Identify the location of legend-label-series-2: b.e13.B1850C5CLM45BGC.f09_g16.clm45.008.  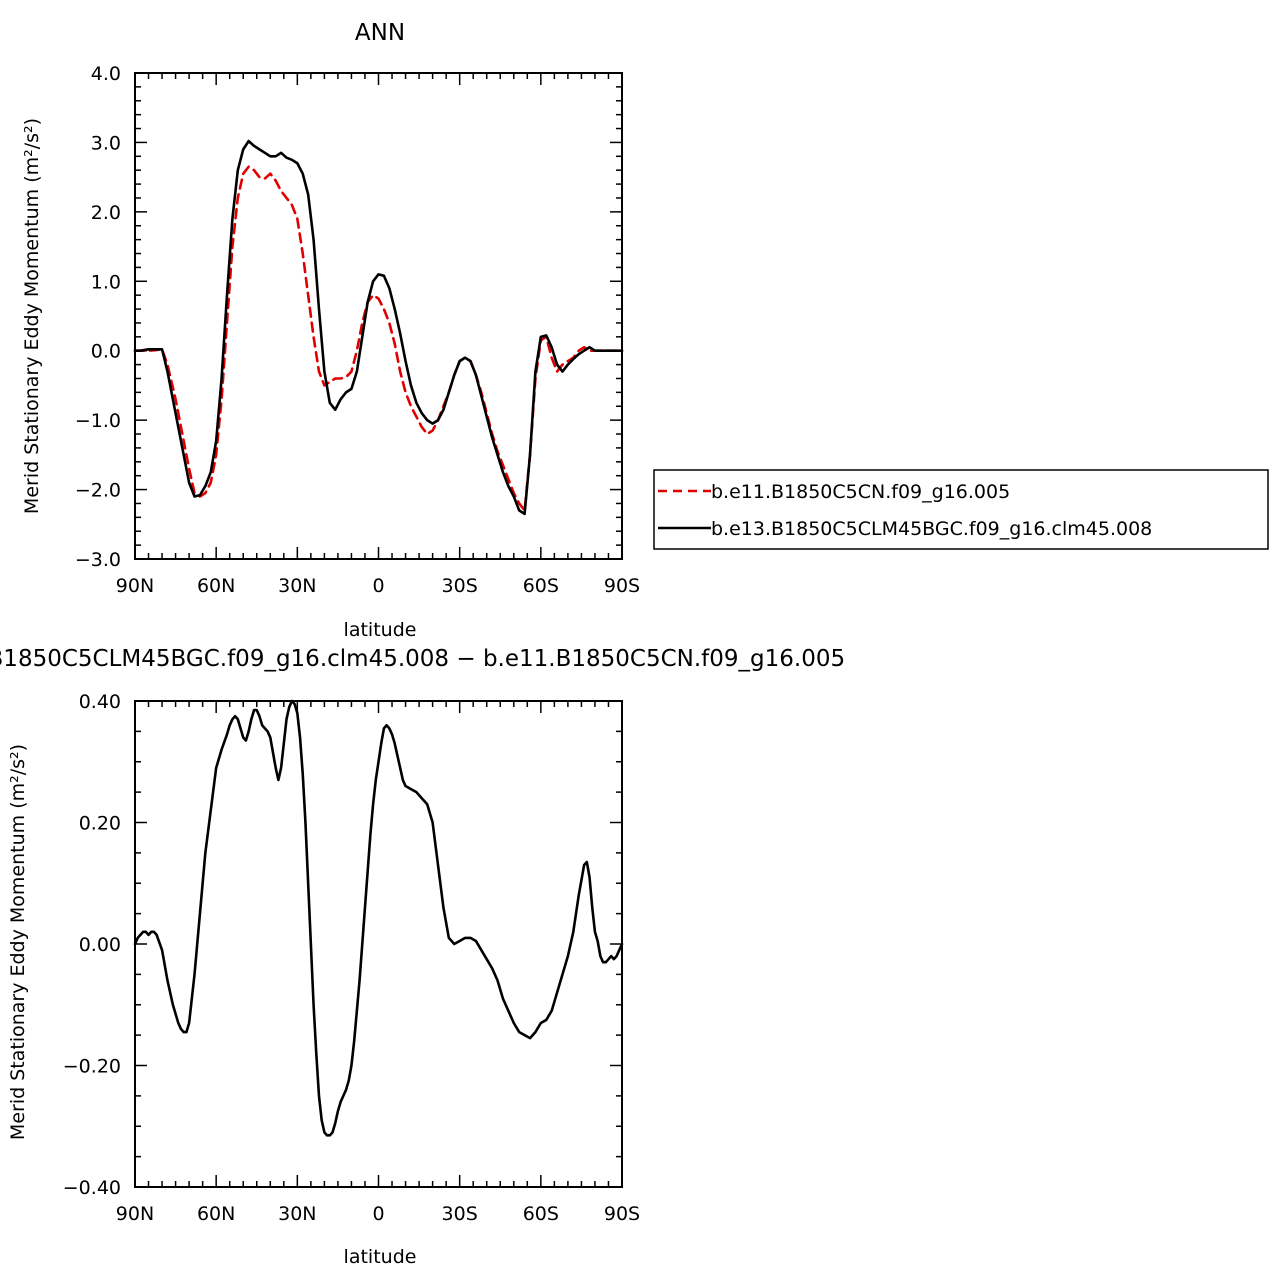
(931, 529).